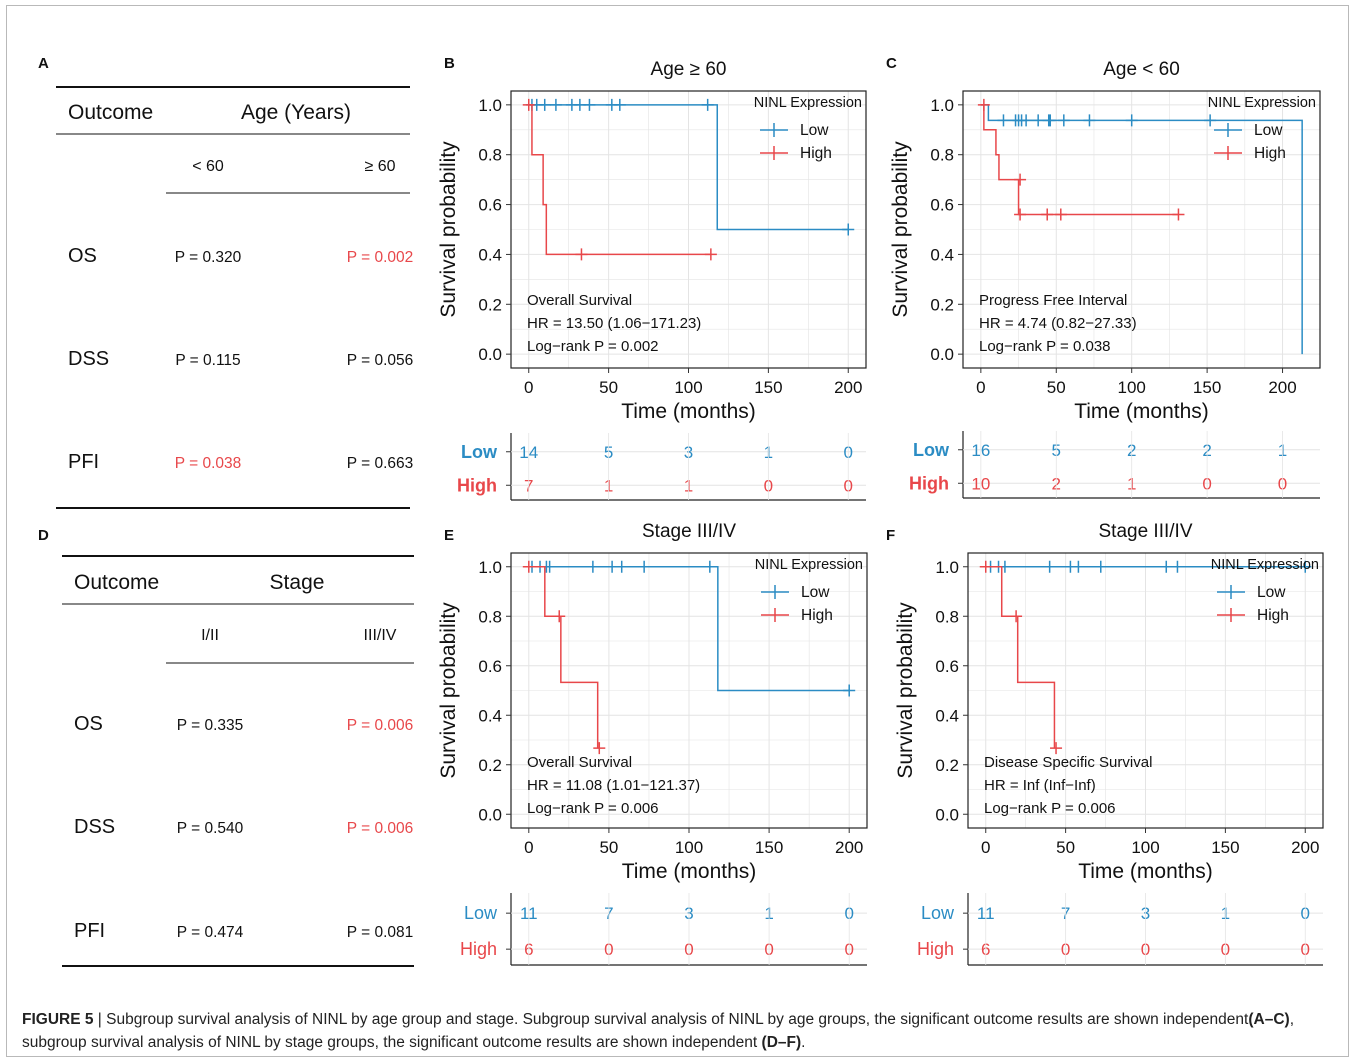  What do you see at coordinates (1045, 346) in the screenshot?
I see `stat-annotation: Log−rank P = 0.038` at bounding box center [1045, 346].